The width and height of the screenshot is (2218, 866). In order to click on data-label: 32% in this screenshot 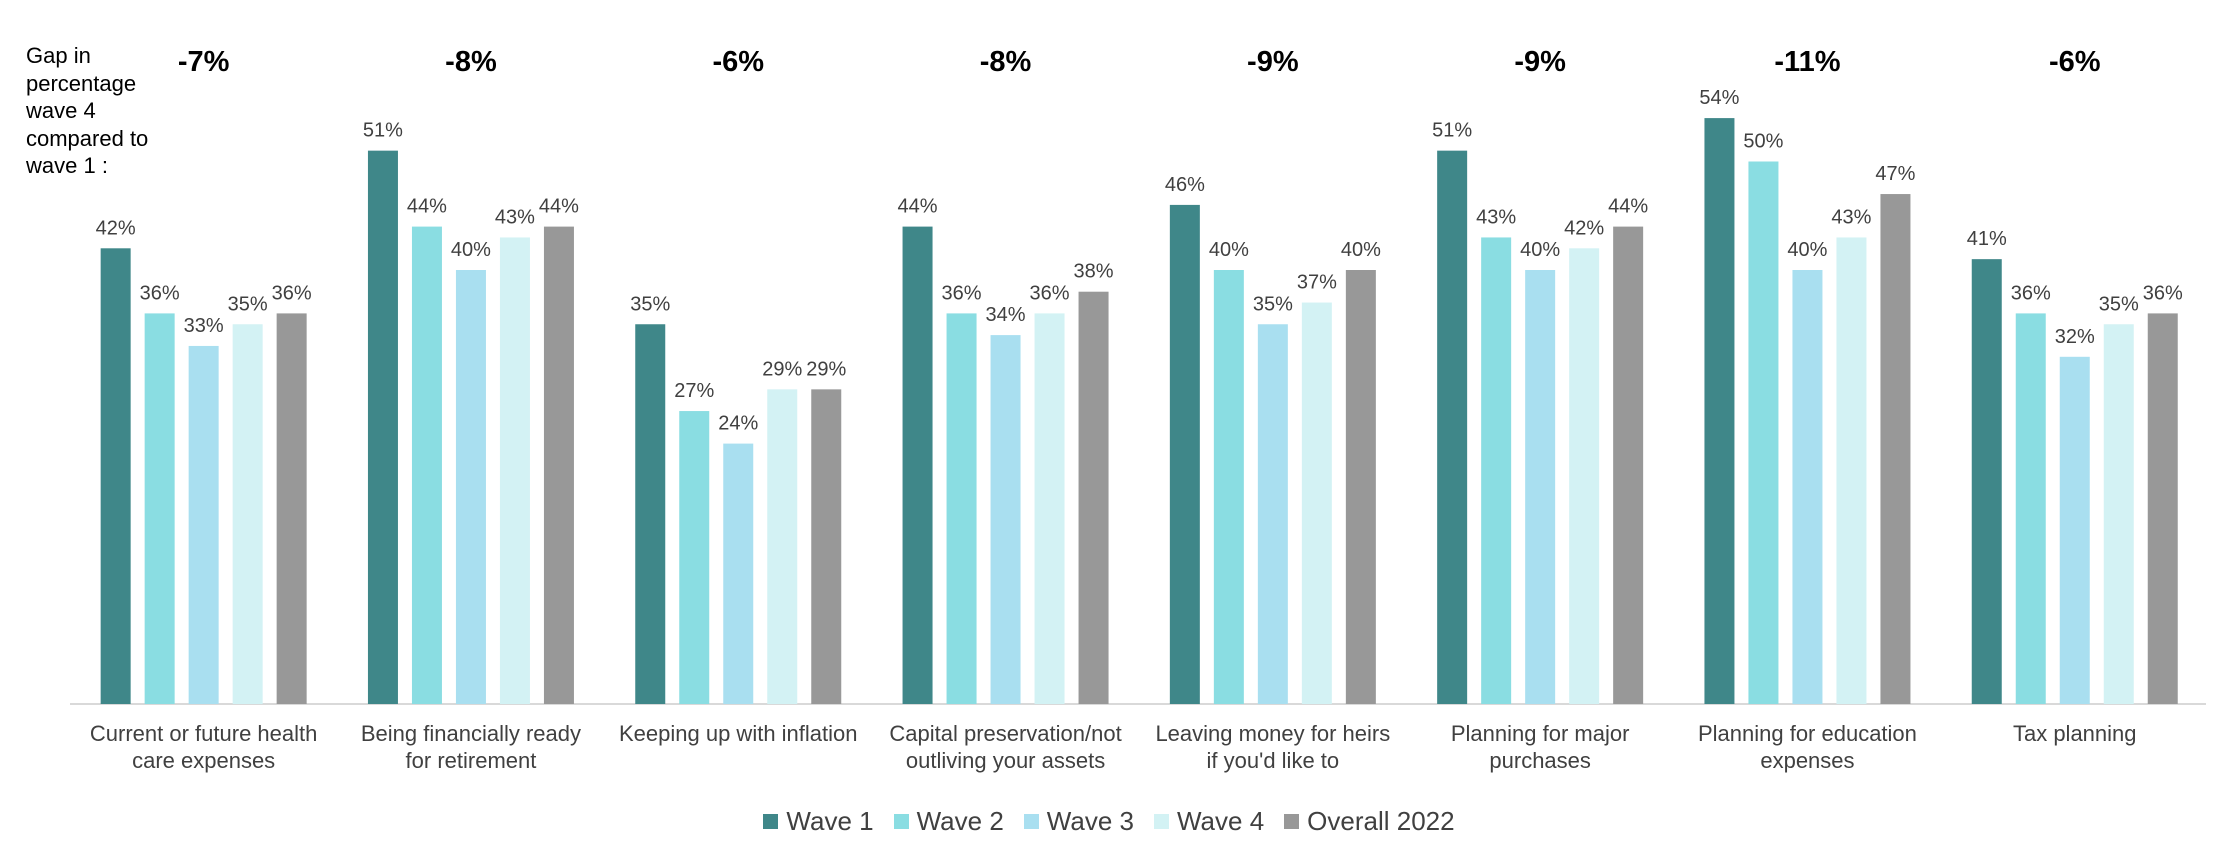, I will do `click(2075, 337)`.